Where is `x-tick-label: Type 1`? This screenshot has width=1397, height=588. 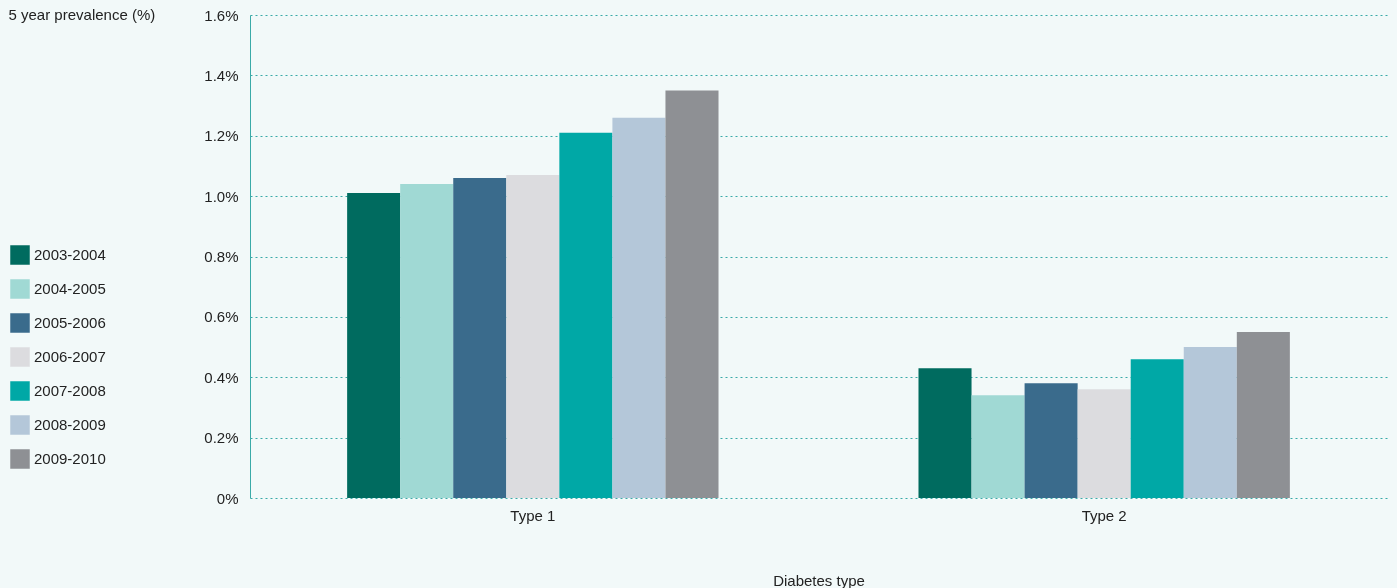
x-tick-label: Type 1 is located at coordinates (533, 515).